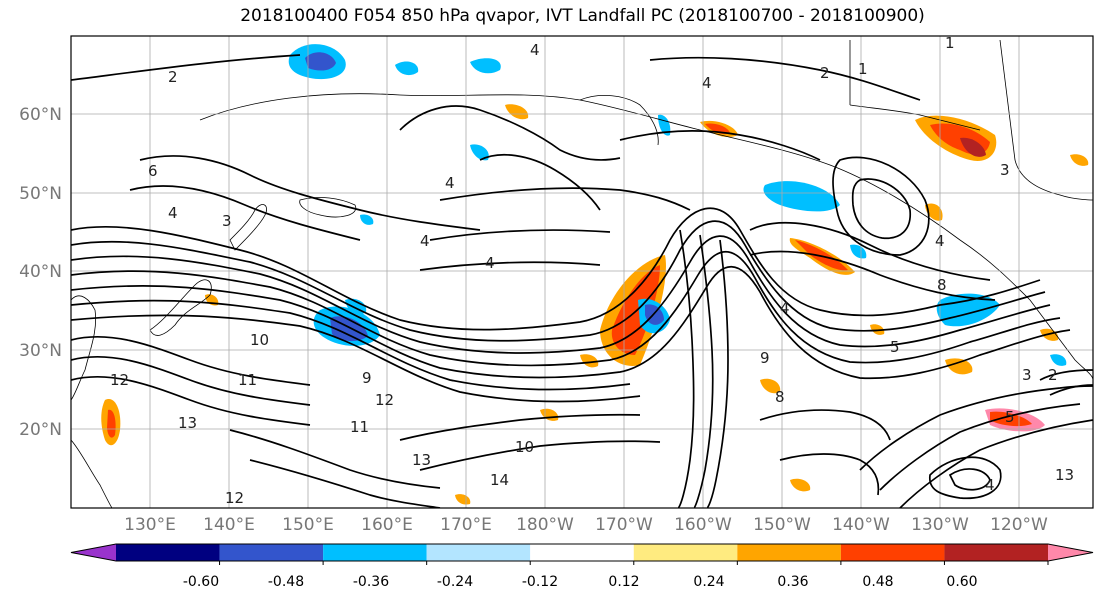  What do you see at coordinates (455, 582) in the screenshot?
I see `colorbar-tick-label: -0.24` at bounding box center [455, 582].